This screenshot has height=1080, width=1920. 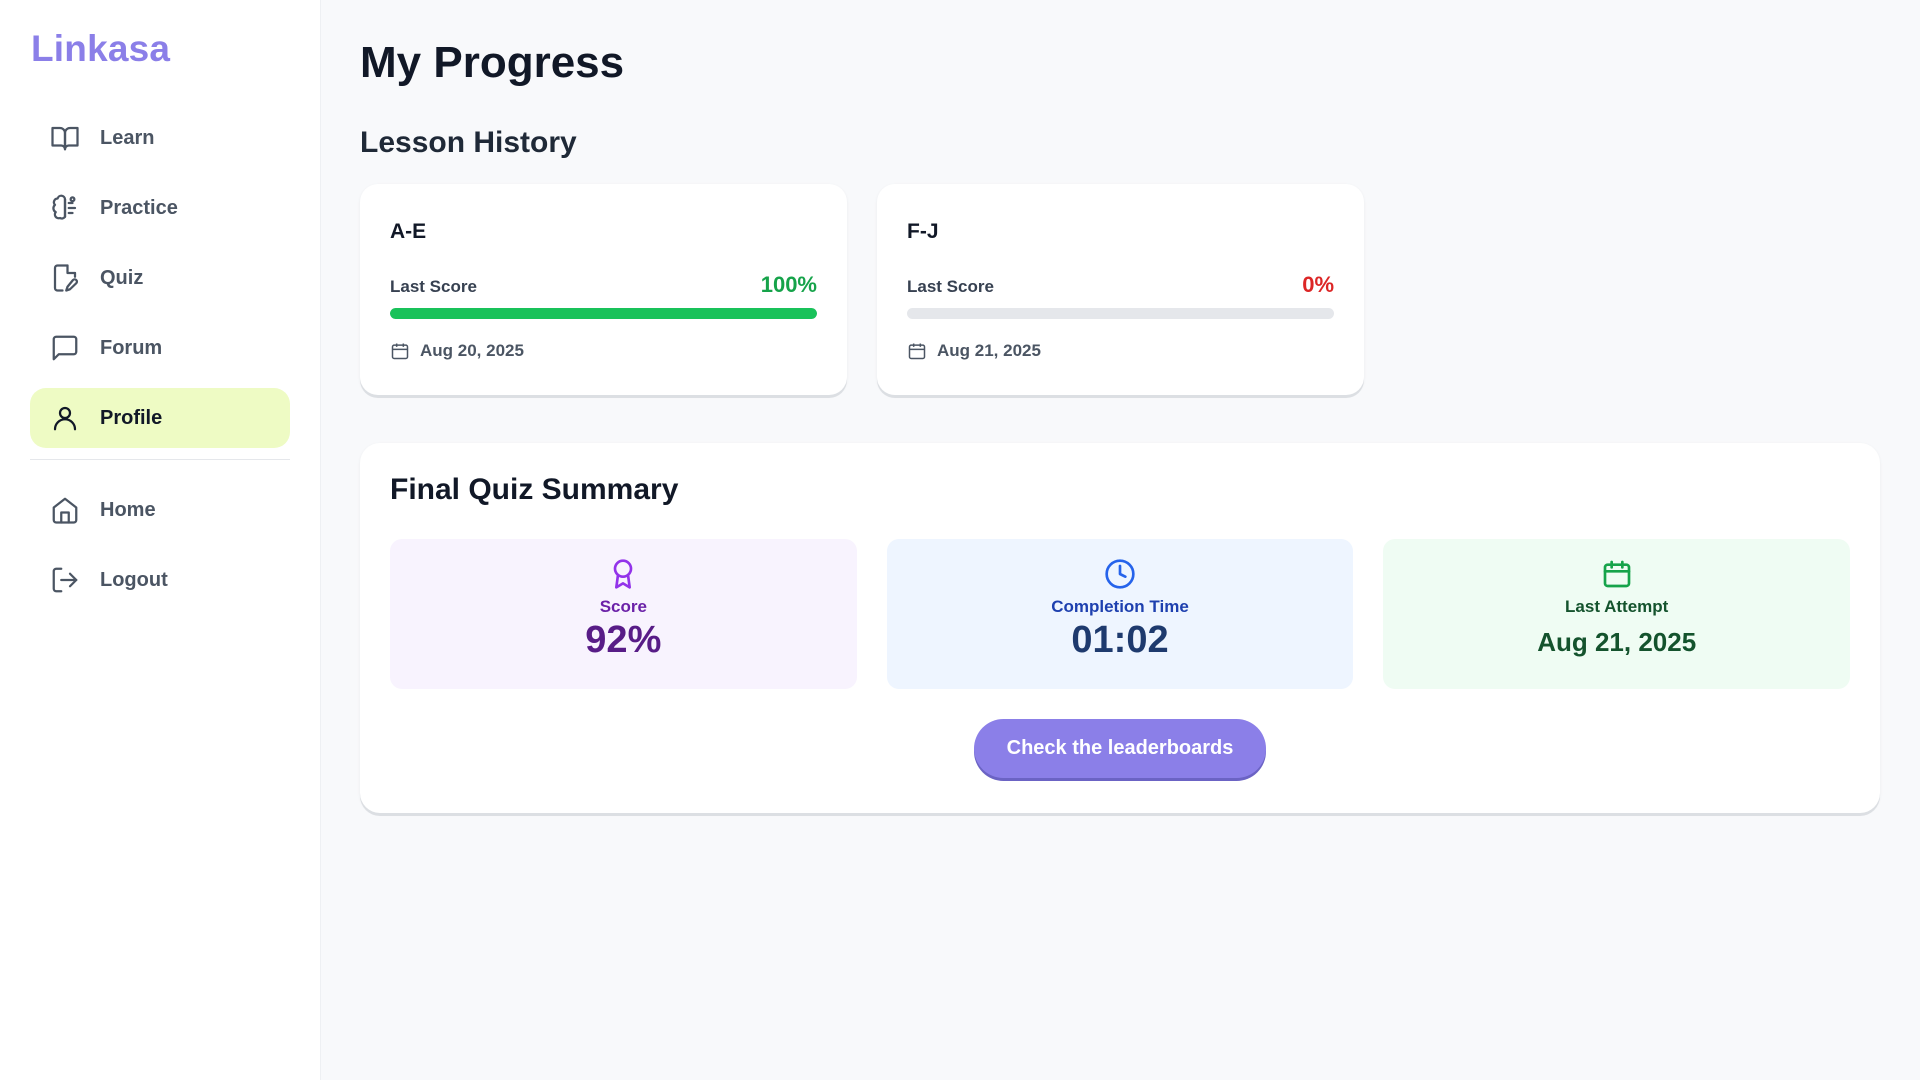 I want to click on lesson-name: F-J, so click(x=923, y=231).